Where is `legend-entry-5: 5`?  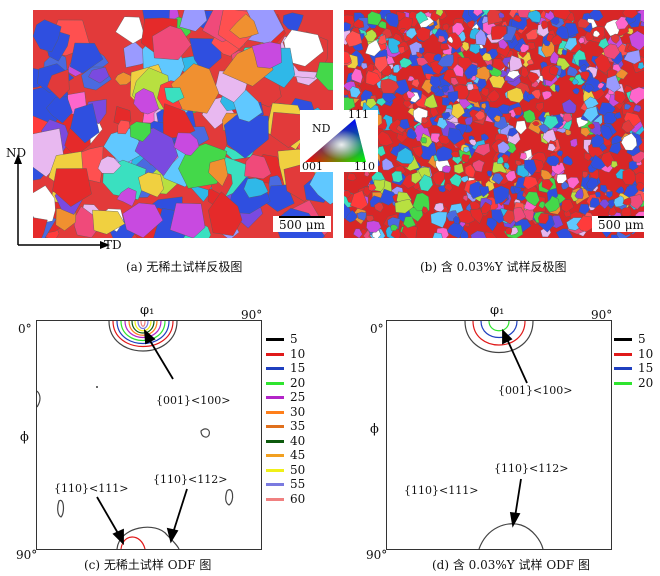
legend-entry-5: 5 is located at coordinates (296, 339).